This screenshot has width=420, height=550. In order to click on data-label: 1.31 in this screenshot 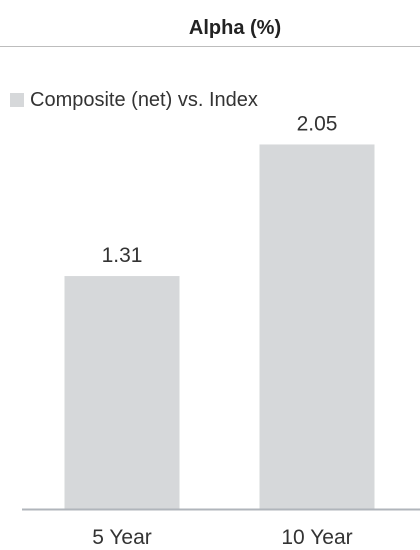, I will do `click(122, 255)`.